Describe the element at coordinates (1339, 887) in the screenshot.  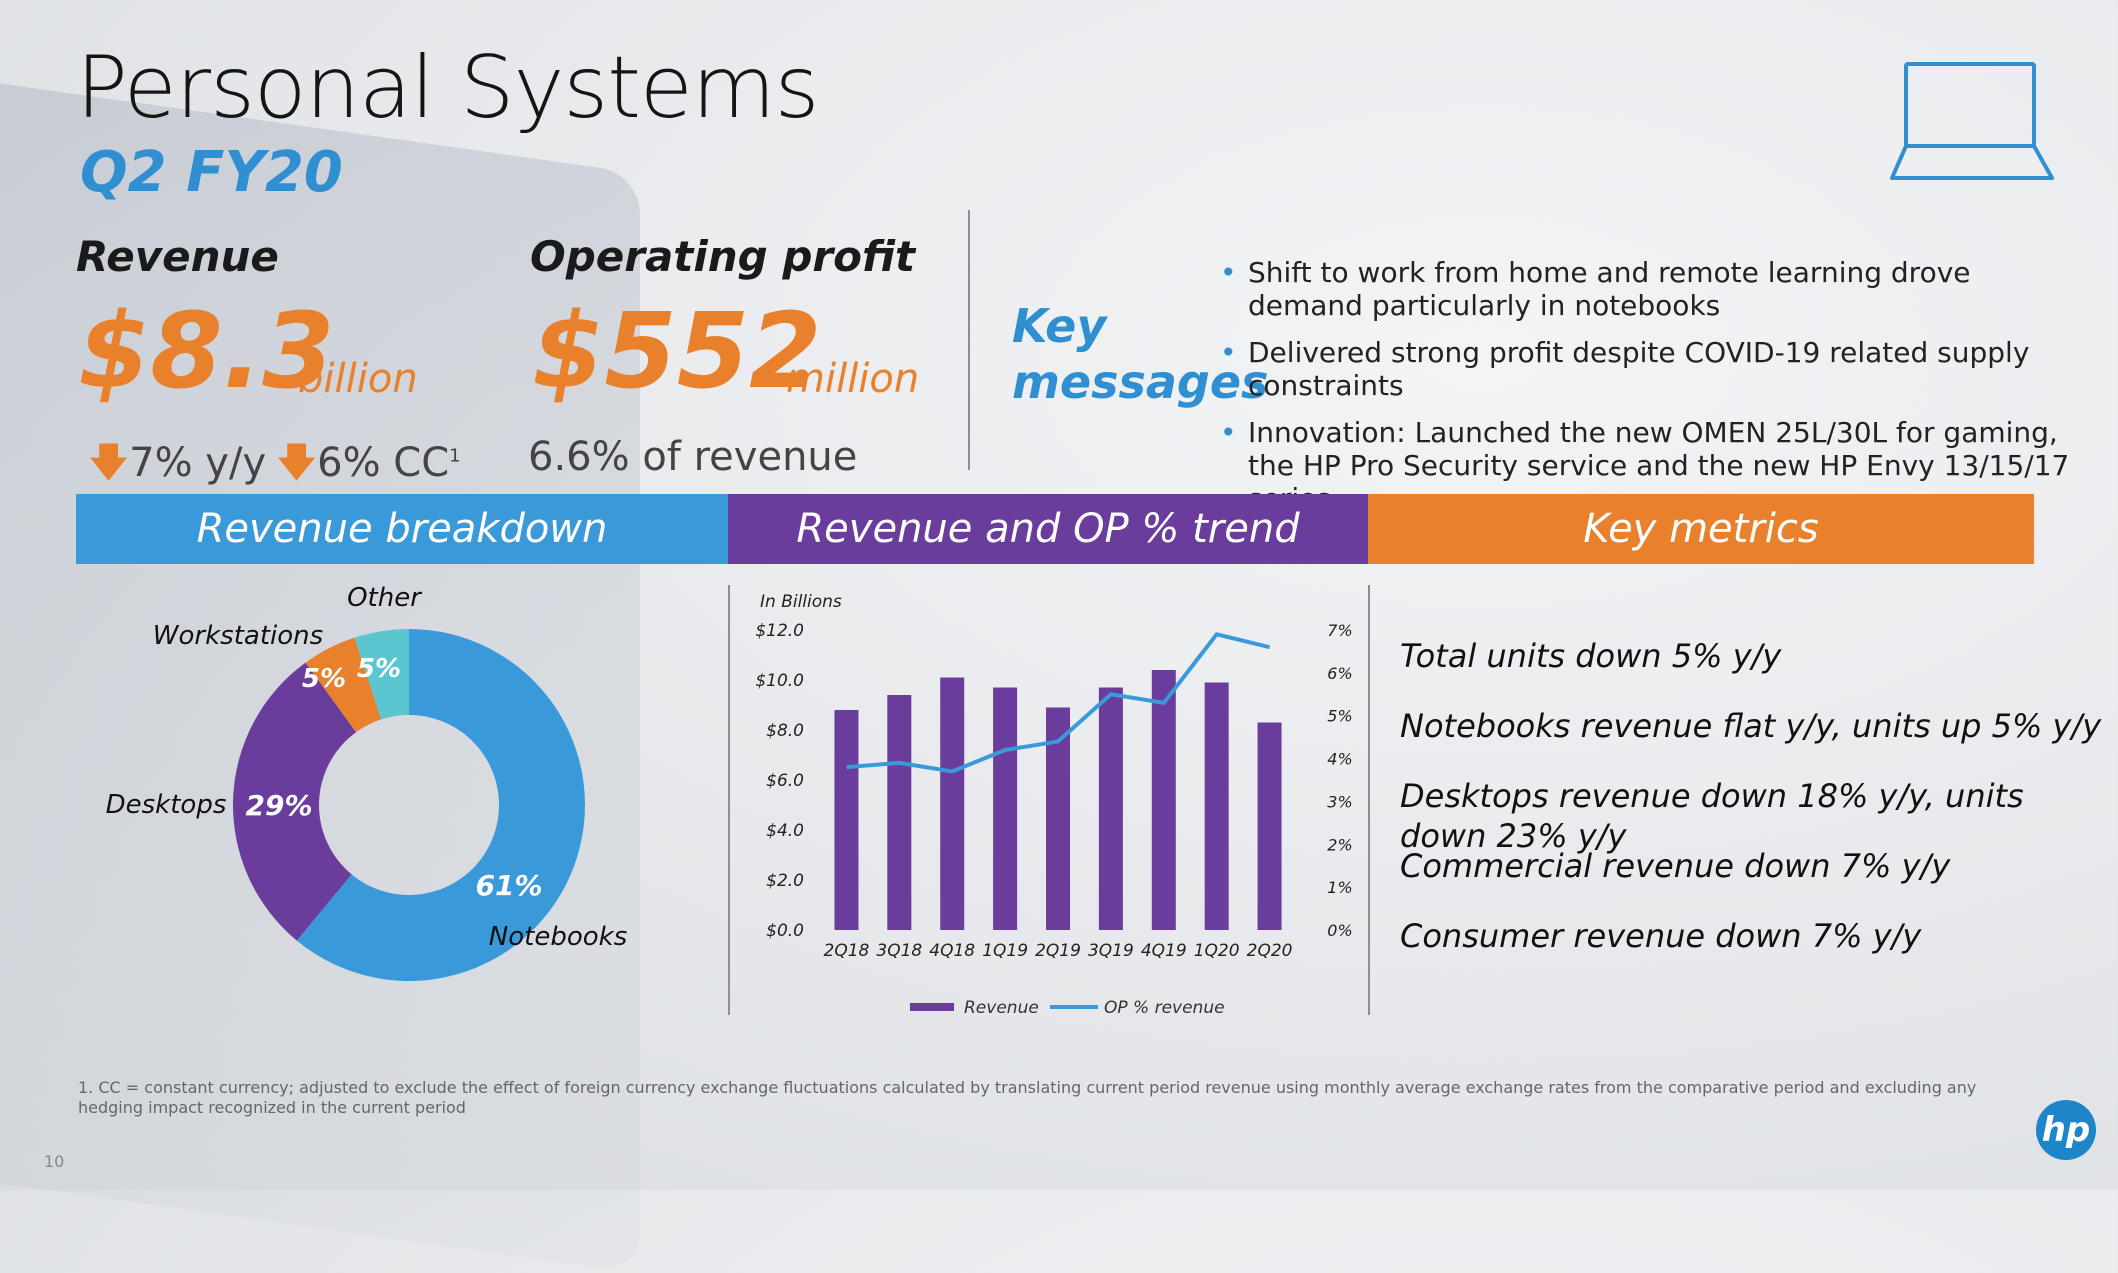
I see `y2-tick-label: 1%` at that location.